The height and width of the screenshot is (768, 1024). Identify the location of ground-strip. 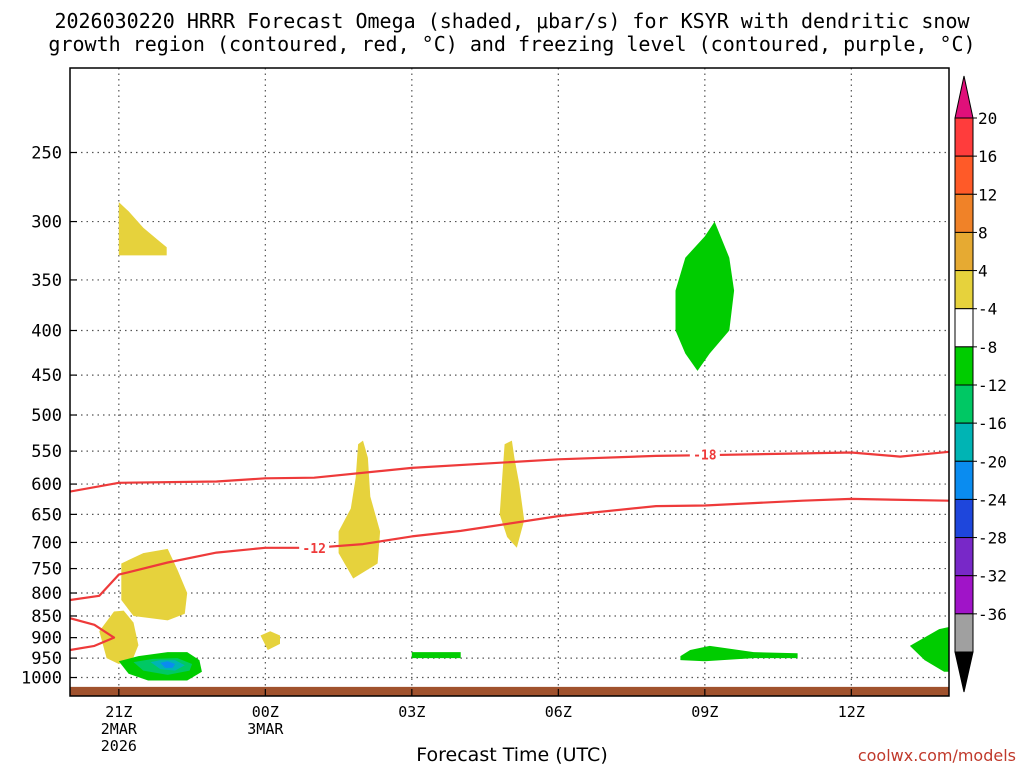
(509, 691).